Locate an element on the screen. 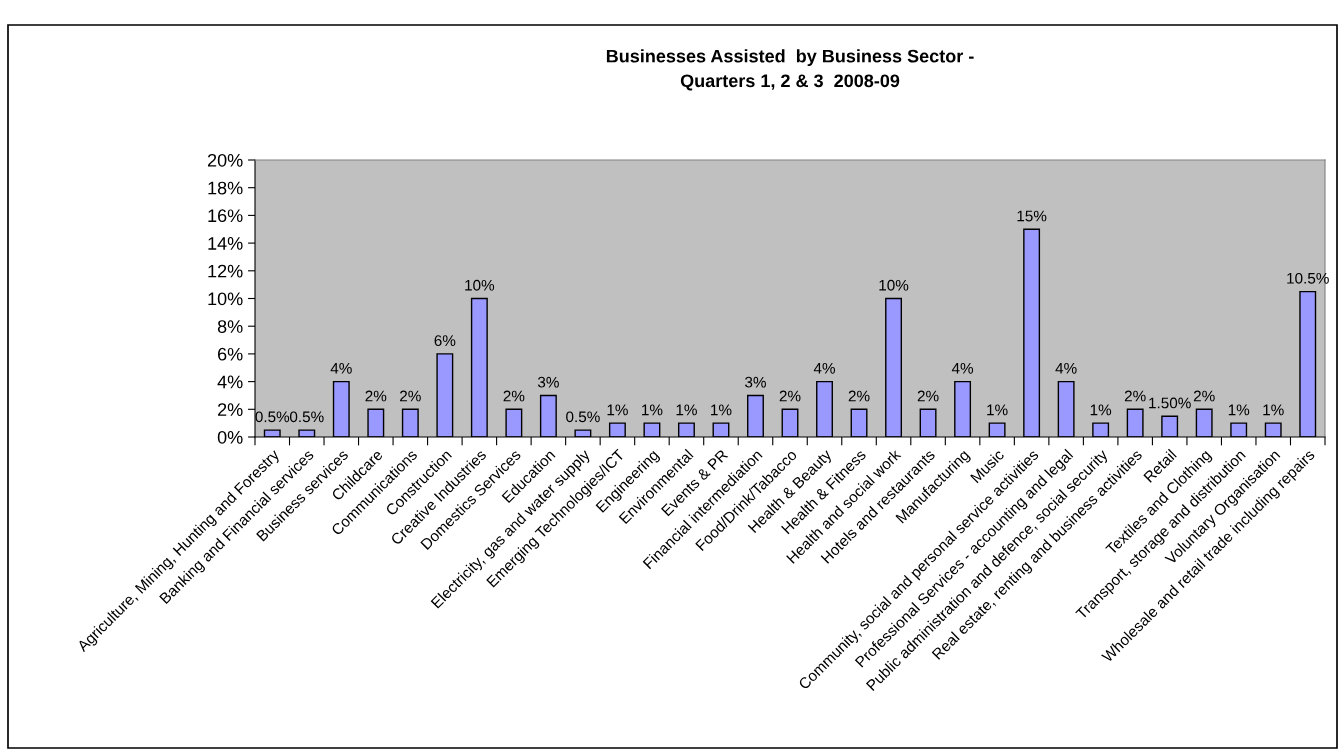 The width and height of the screenshot is (1343, 752). data-label: 1.50% is located at coordinates (1170, 403).